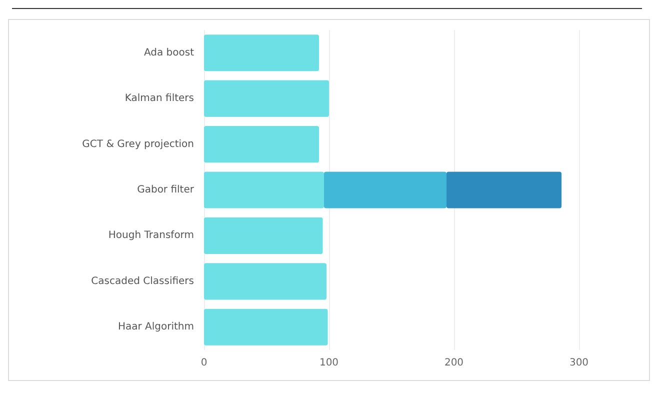 The width and height of the screenshot is (669, 403). I want to click on y-tick-label: Kalman filters, so click(159, 98).